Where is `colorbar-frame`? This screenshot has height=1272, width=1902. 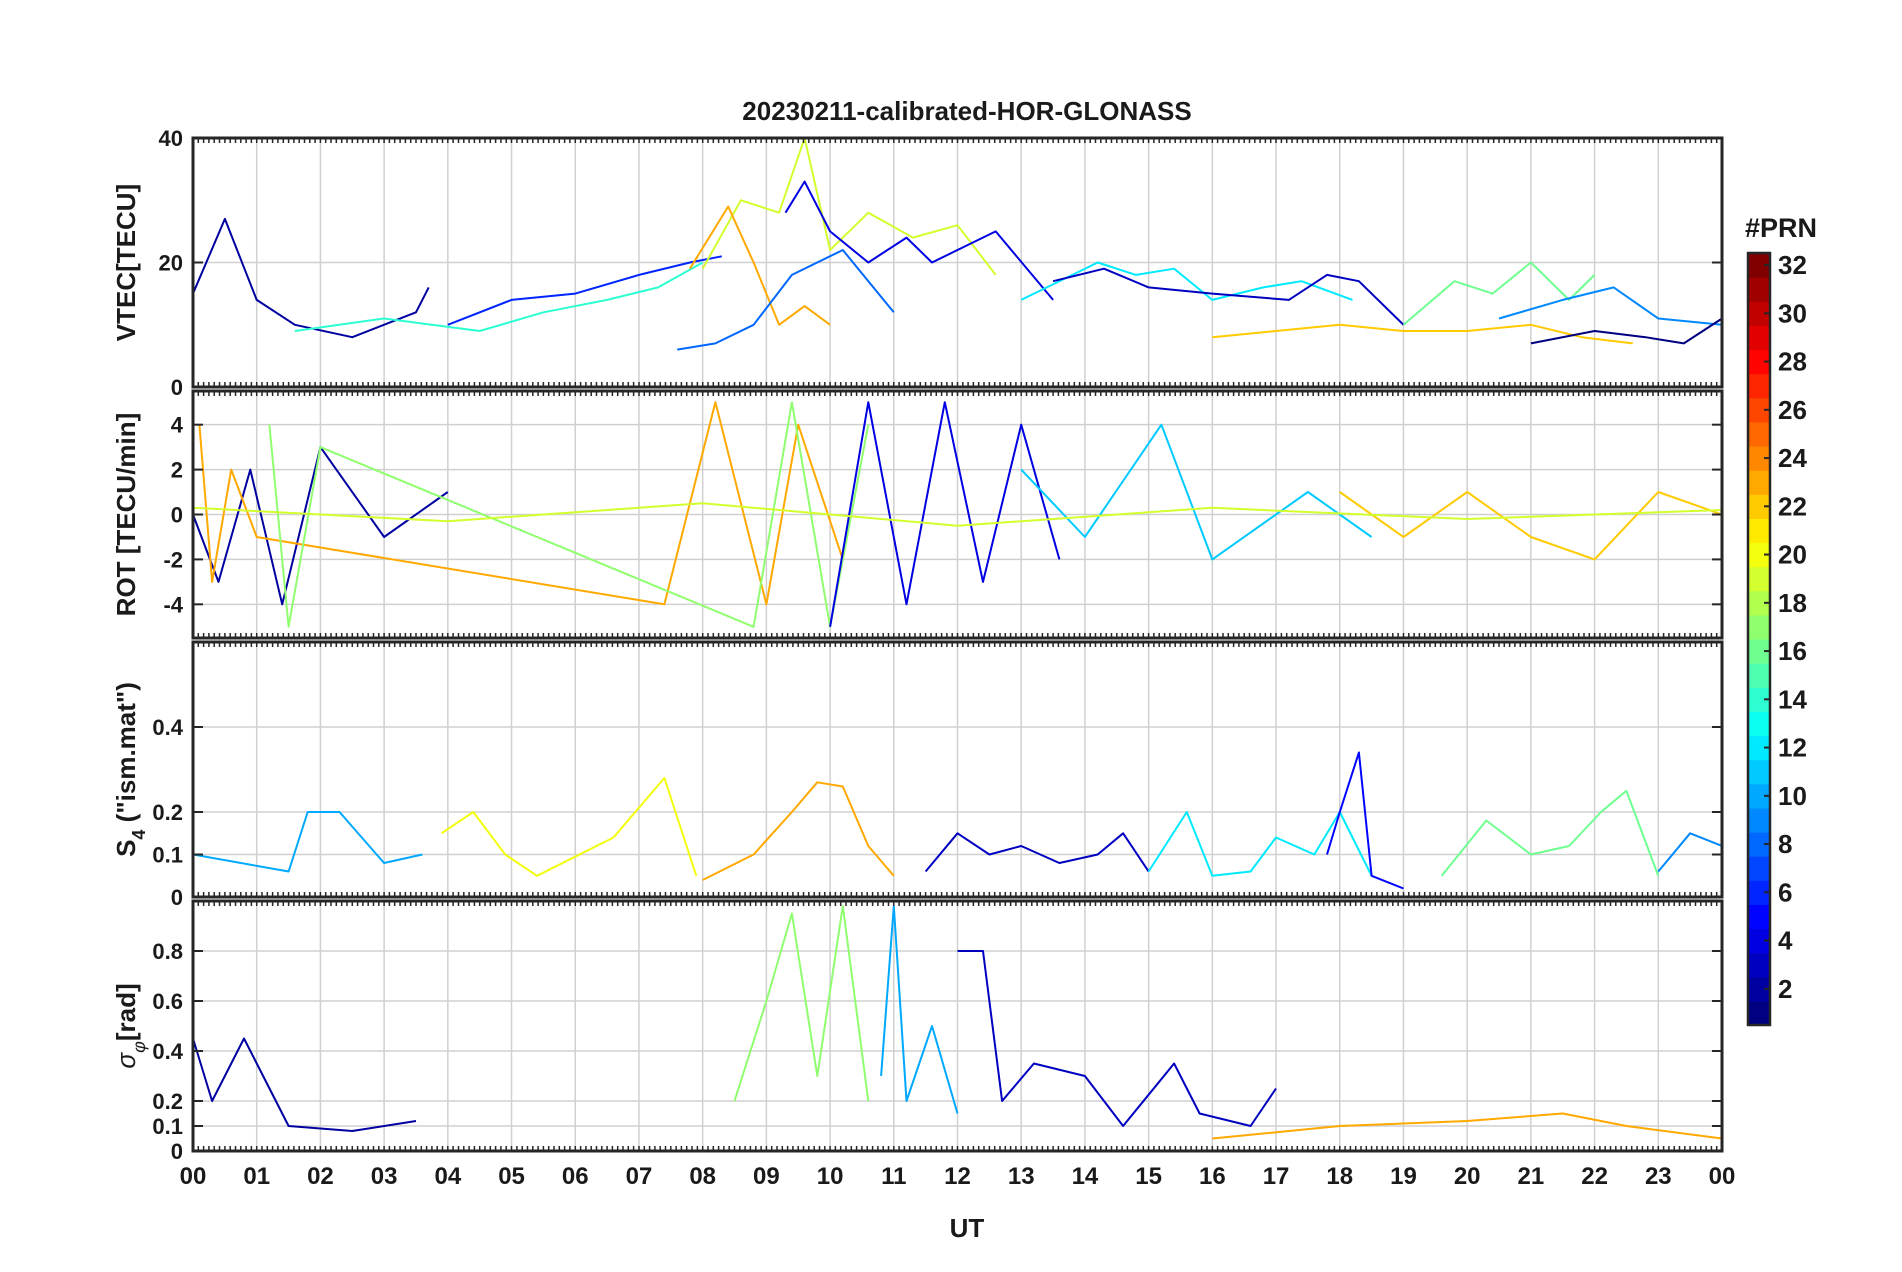 colorbar-frame is located at coordinates (1759, 639).